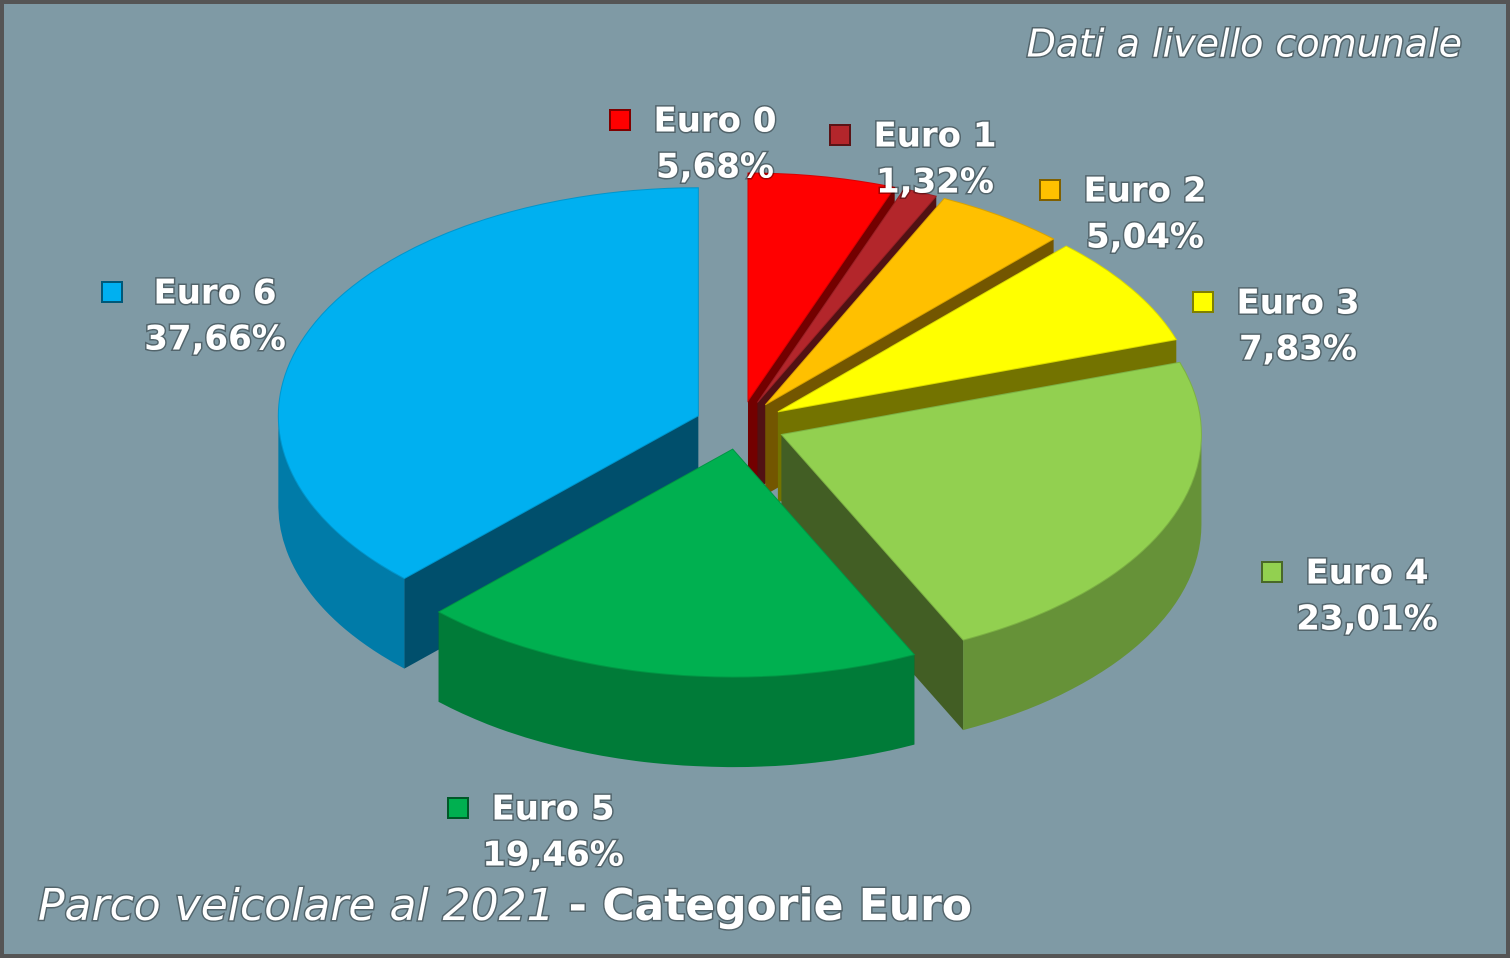 This screenshot has width=1510, height=958. Describe the element at coordinates (553, 855) in the screenshot. I see `value-label: 19,46%` at that location.